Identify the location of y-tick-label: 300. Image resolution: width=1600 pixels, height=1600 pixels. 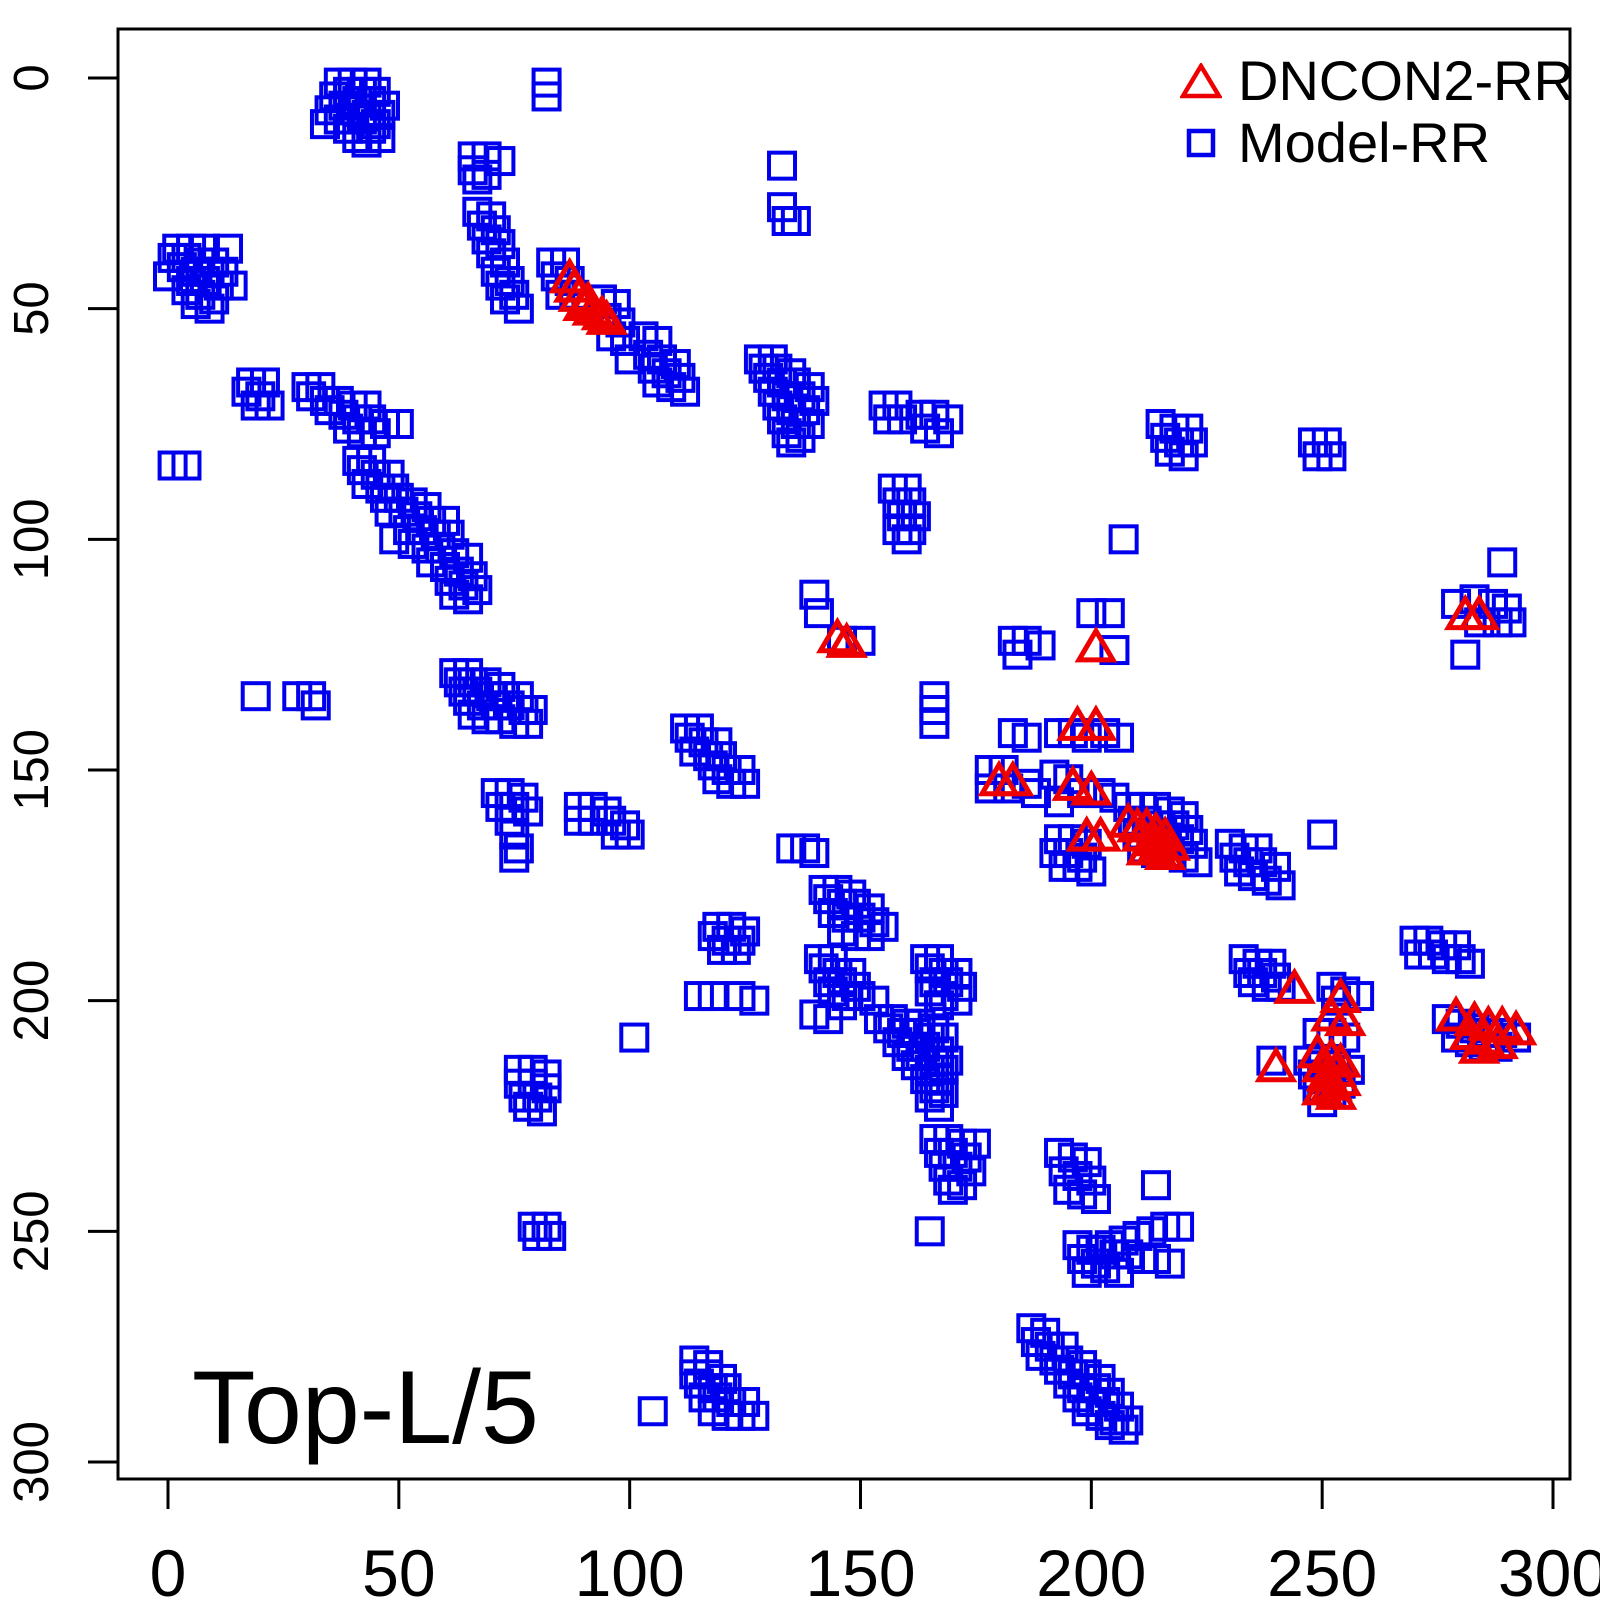
(32, 1462).